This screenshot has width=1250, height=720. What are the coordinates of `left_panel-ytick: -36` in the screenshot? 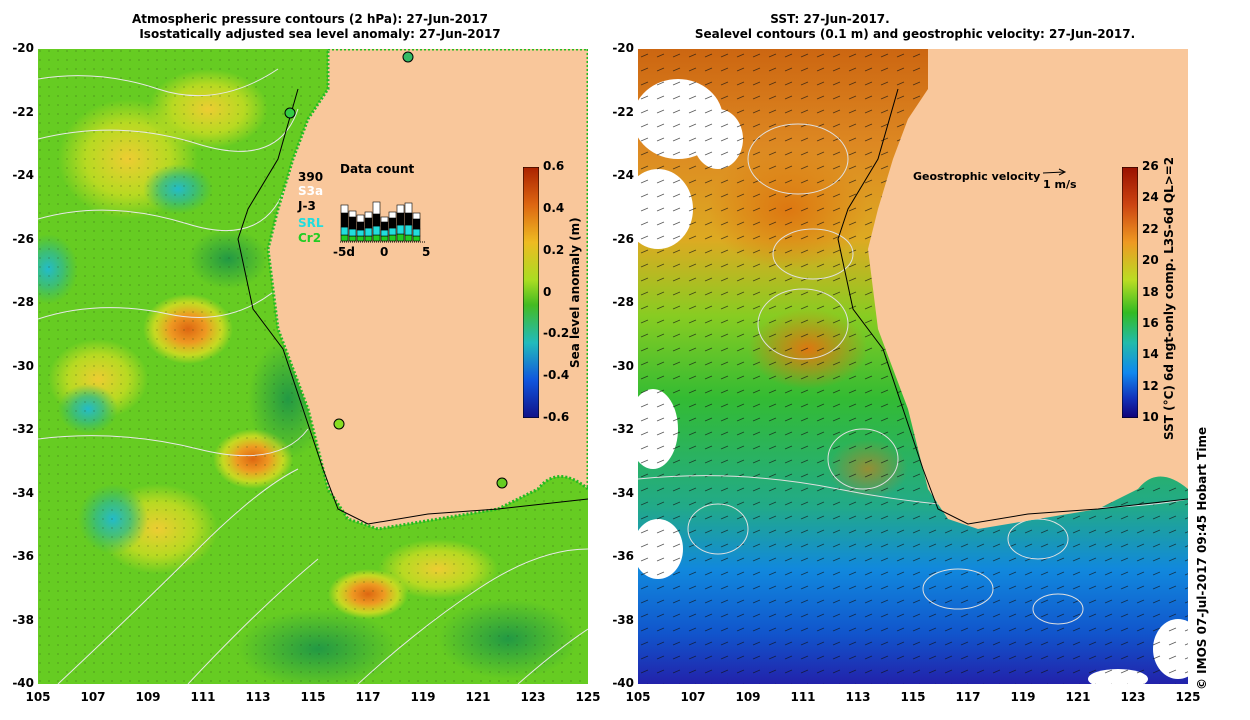 It's located at (23, 556).